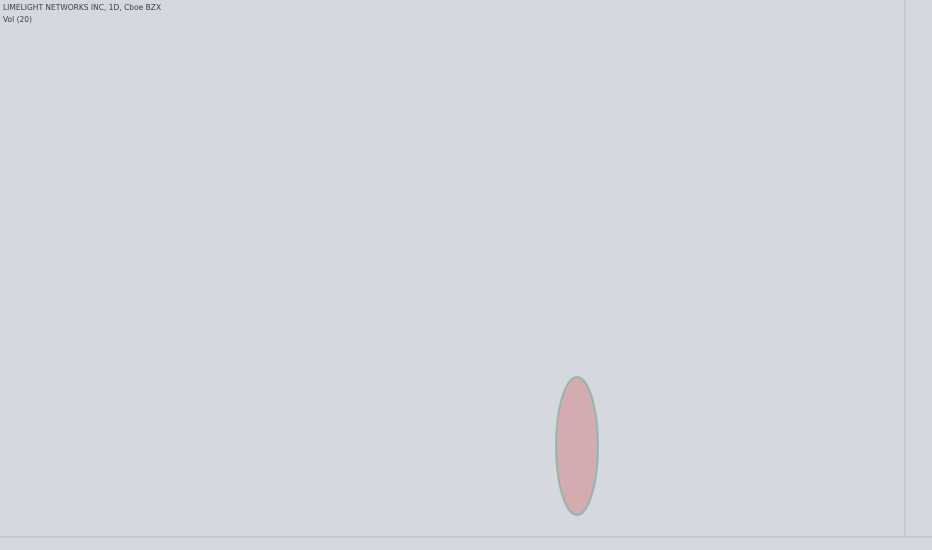 This screenshot has height=550, width=932. Describe the element at coordinates (577, 446) in the screenshot. I see `highlight-ellipse` at that location.